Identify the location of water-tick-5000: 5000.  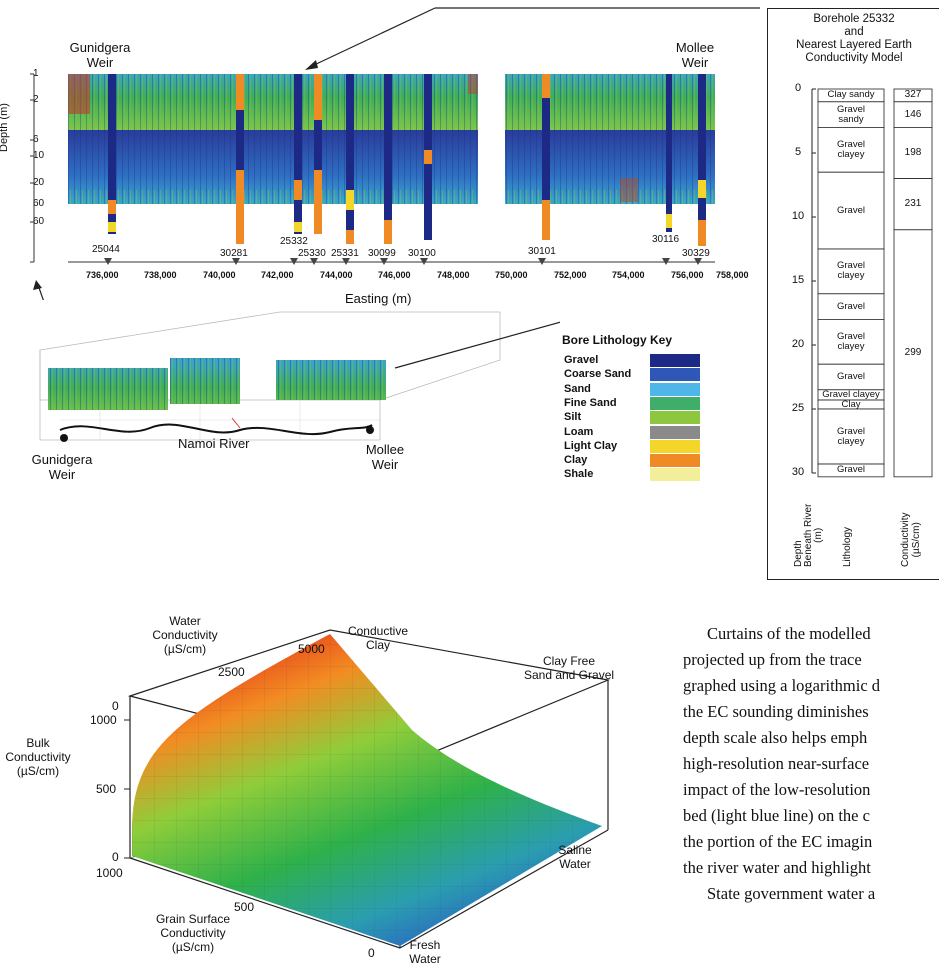
(311, 649).